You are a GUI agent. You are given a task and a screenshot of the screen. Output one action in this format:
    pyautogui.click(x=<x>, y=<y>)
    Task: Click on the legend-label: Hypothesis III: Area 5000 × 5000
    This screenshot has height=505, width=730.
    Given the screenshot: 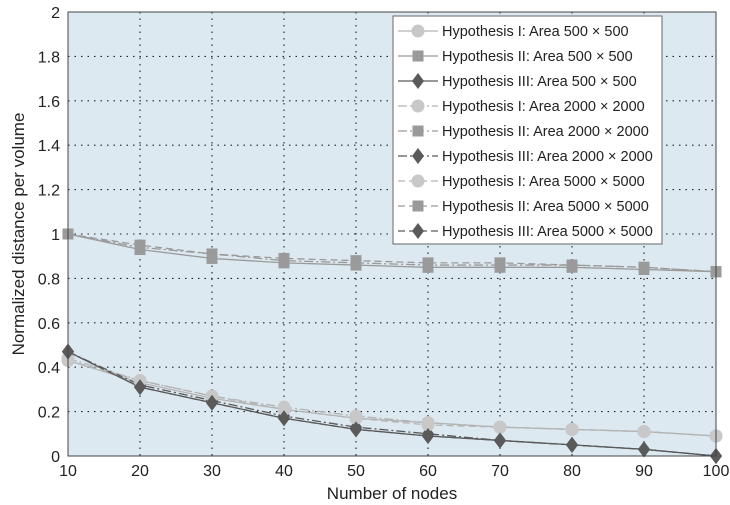 What is the action you would take?
    pyautogui.click(x=547, y=232)
    